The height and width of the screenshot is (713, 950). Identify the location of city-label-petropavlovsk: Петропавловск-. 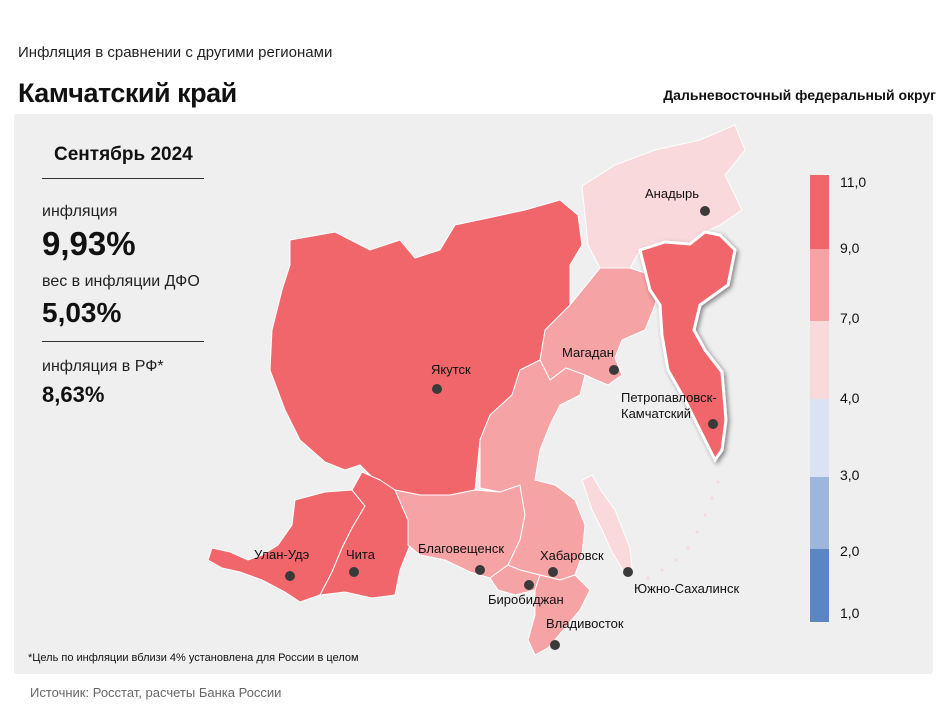
(669, 397).